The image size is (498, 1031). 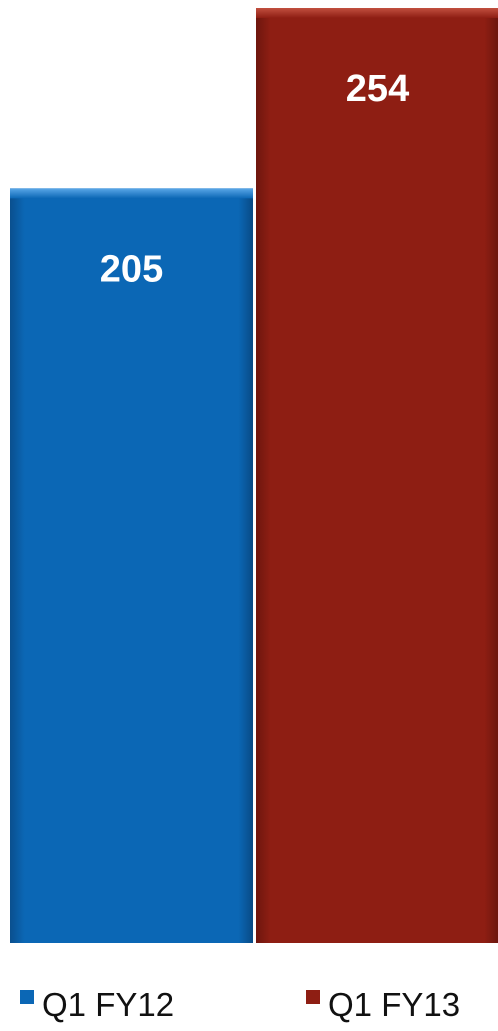 I want to click on legend-label-q1-fy13: Q1 FY13, so click(x=394, y=1004).